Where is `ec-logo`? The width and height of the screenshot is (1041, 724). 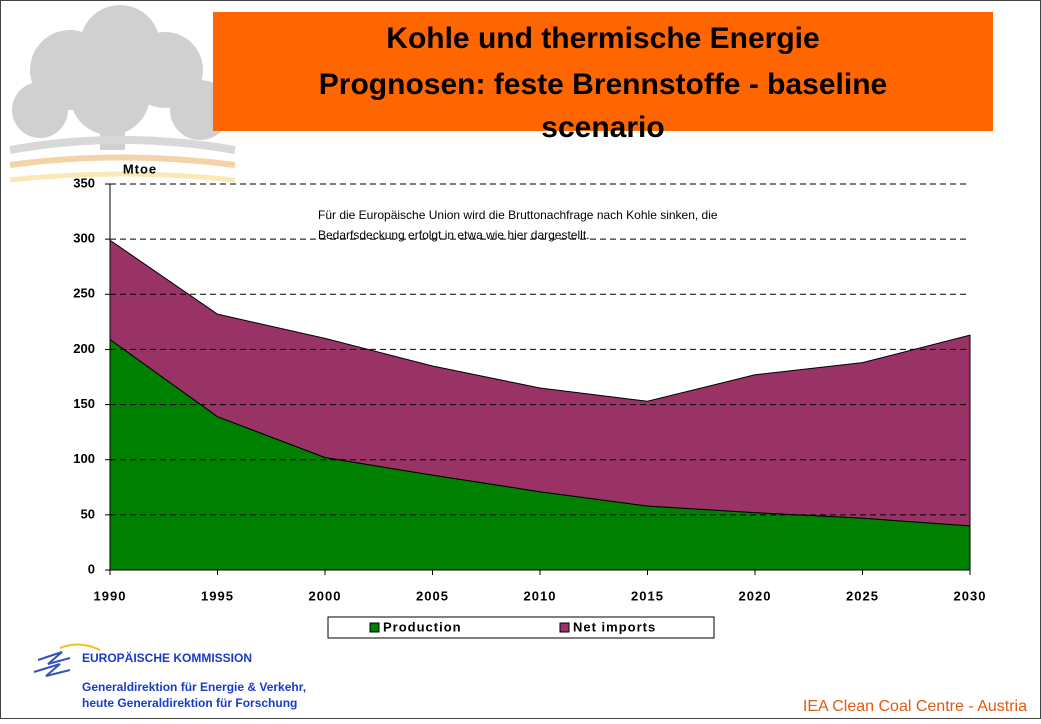
ec-logo is located at coordinates (67, 660).